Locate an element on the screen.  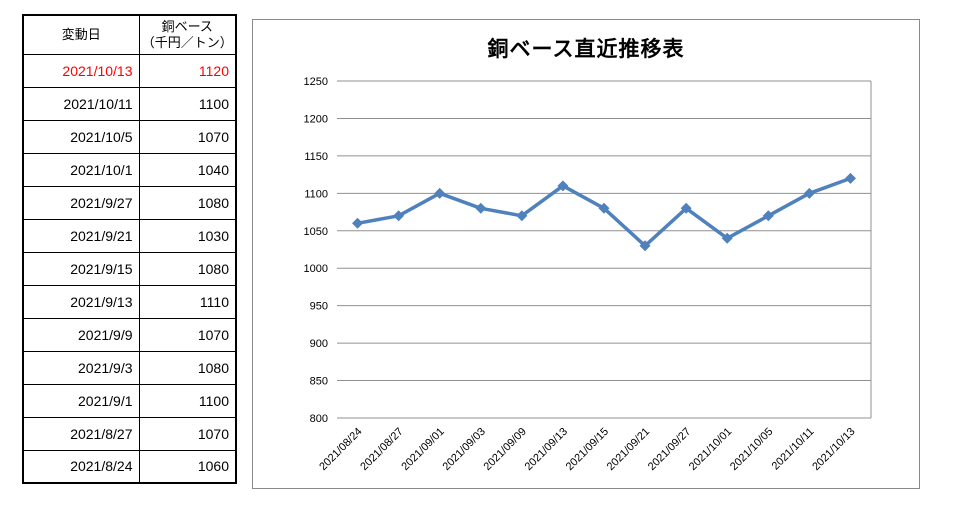
table-row: 2021/10/13 1120 is located at coordinates (129, 70).